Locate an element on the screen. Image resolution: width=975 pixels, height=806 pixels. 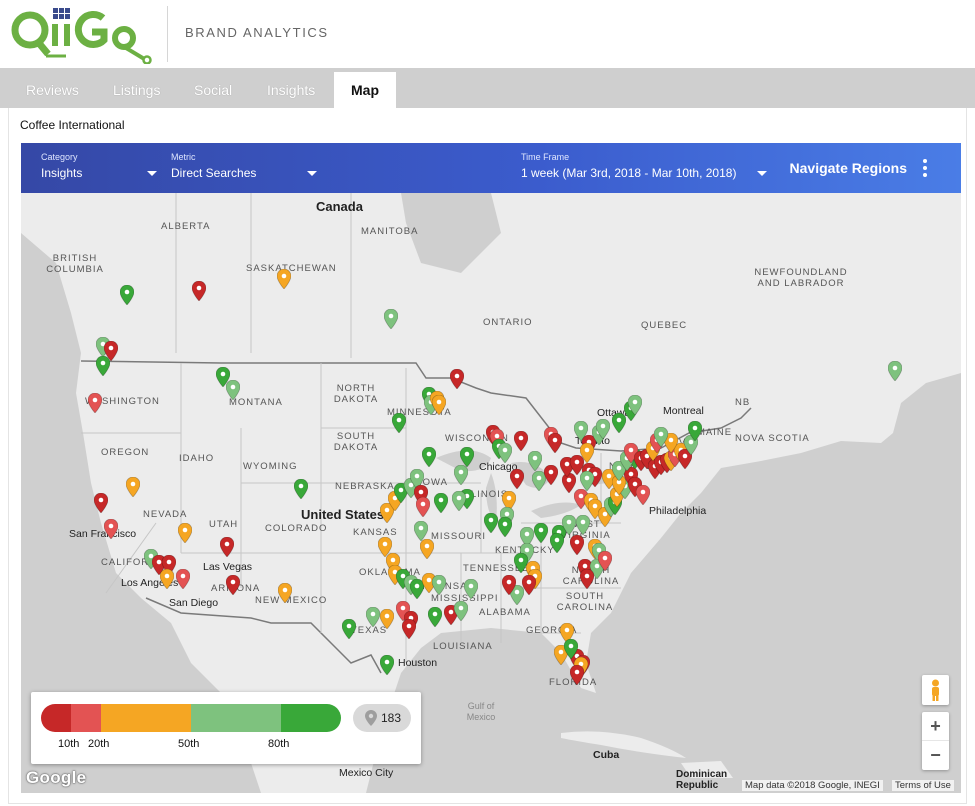
metric-chevron-down-icon is located at coordinates (312, 173).